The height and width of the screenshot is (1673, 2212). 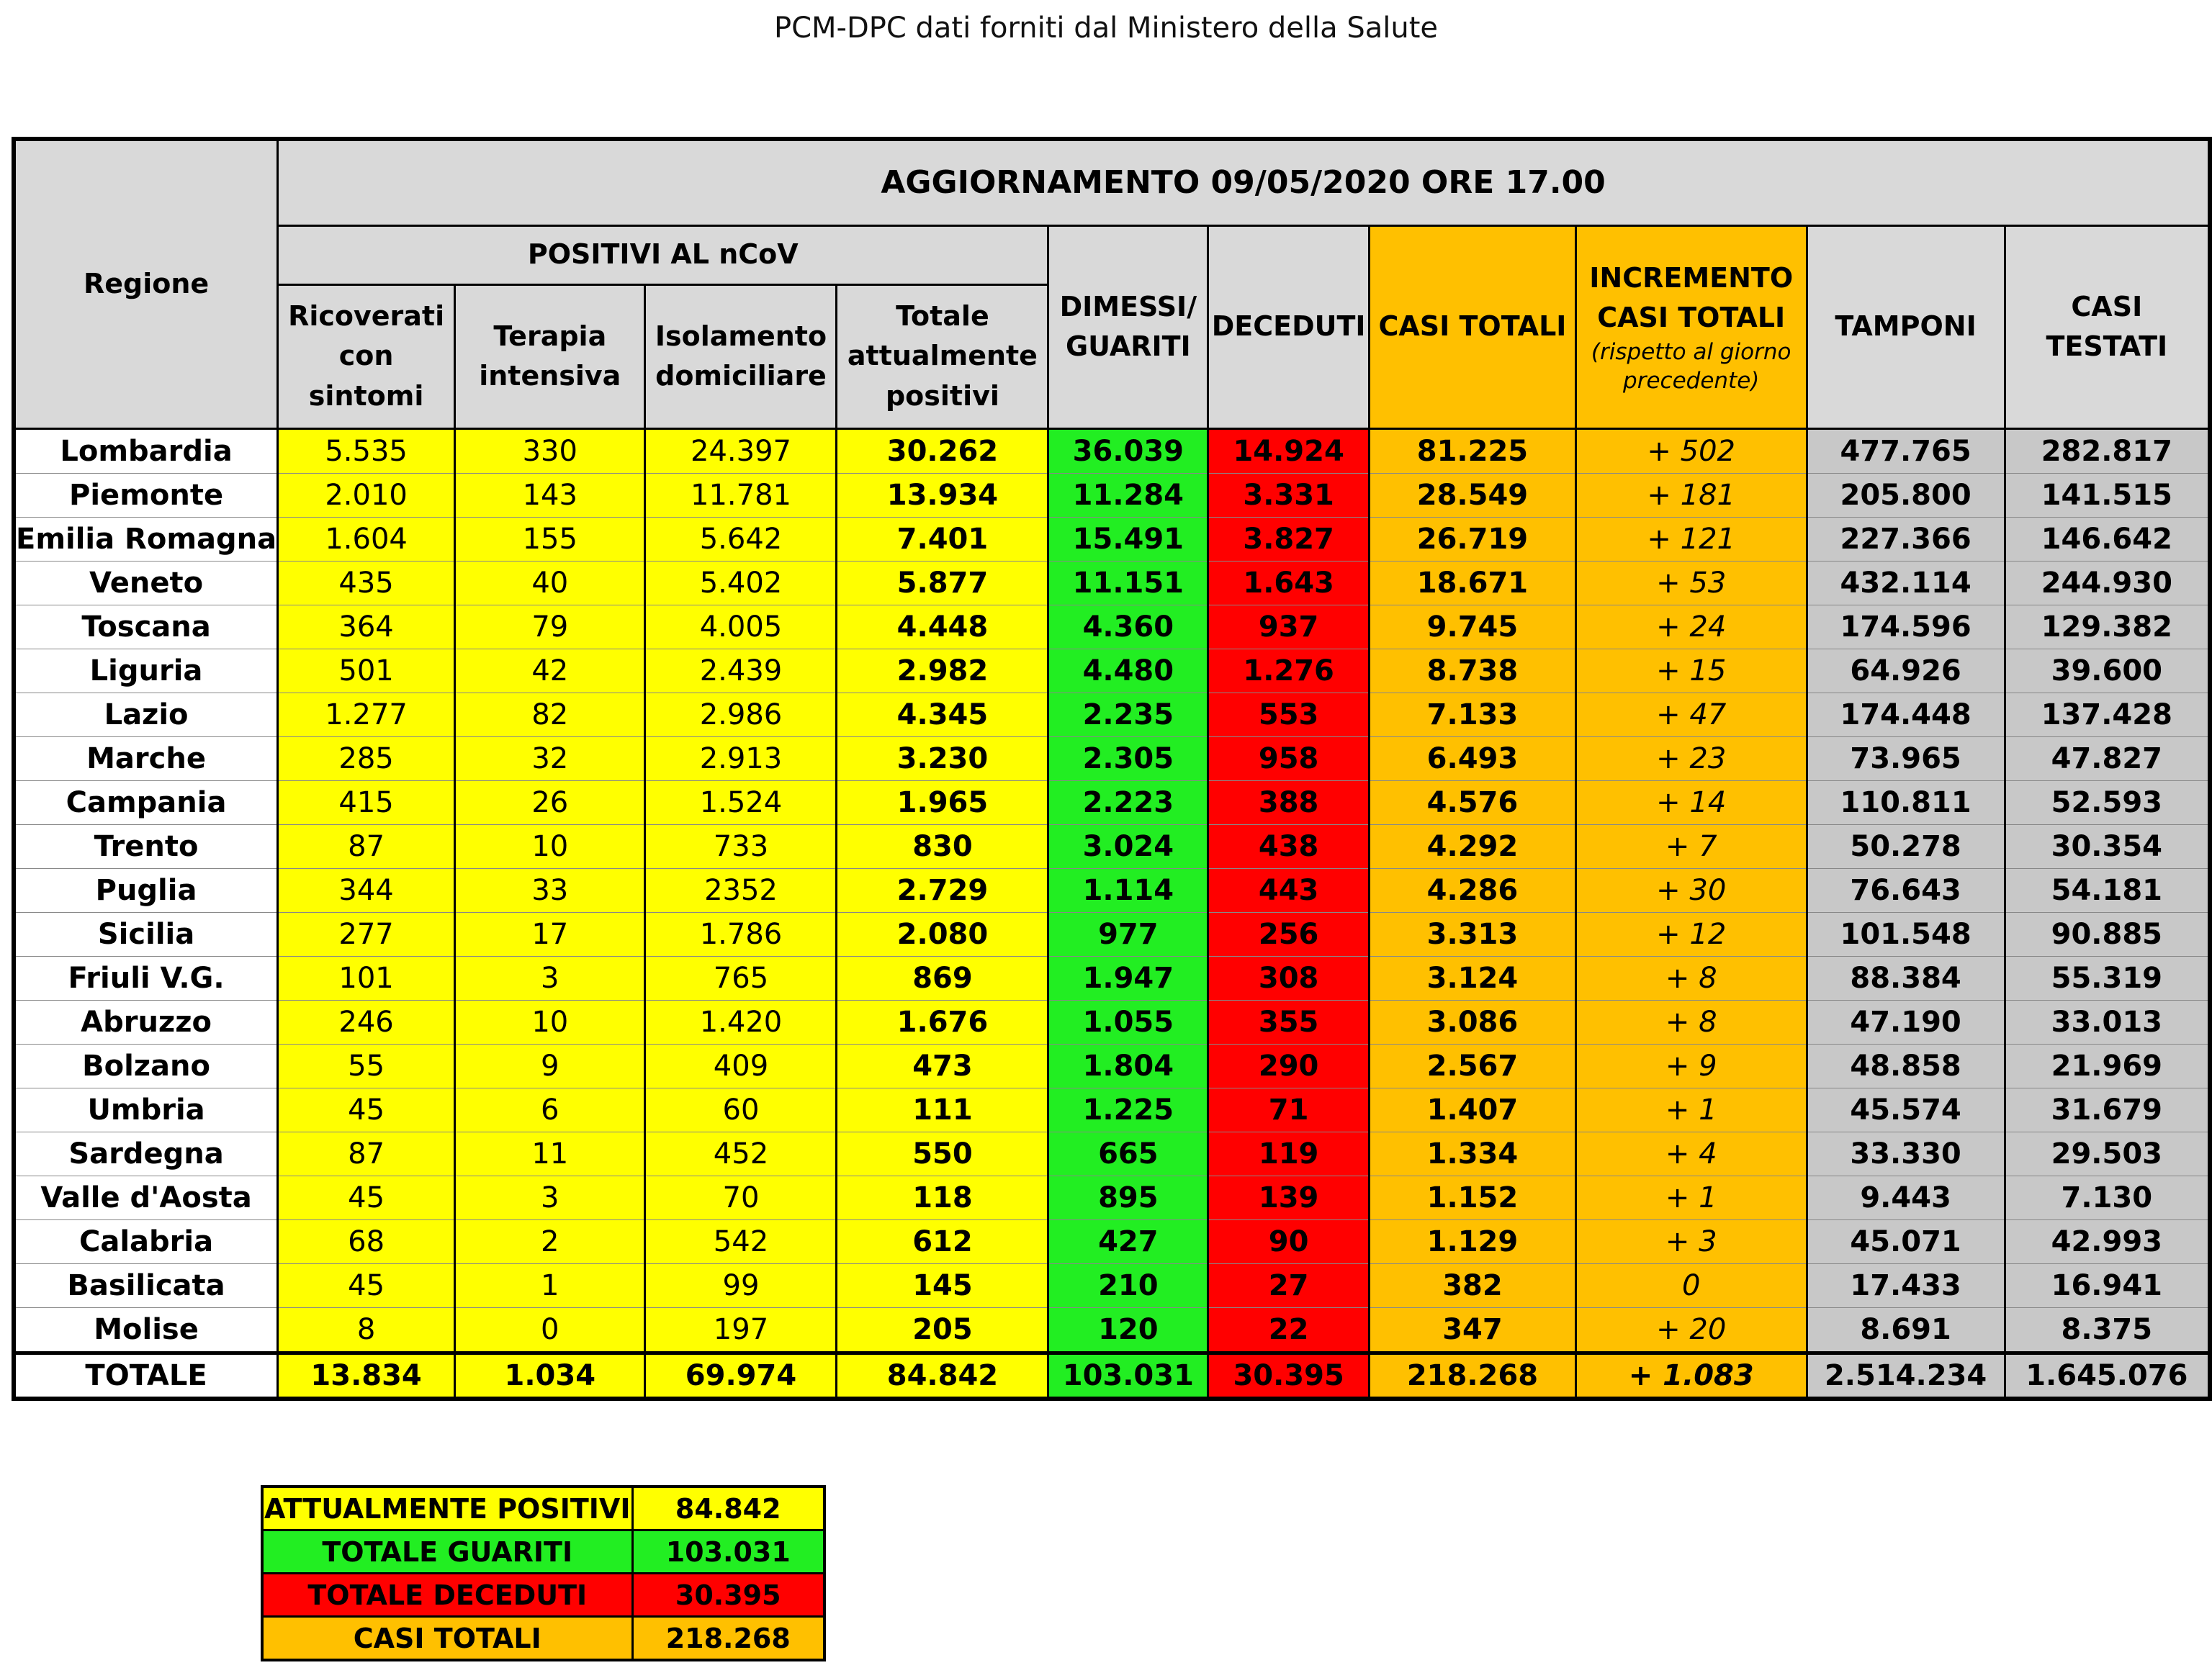 I want to click on data-row: Molise 8 0 197 205 120 22 347 + 20 8.691 8.375, so click(x=1111, y=1330).